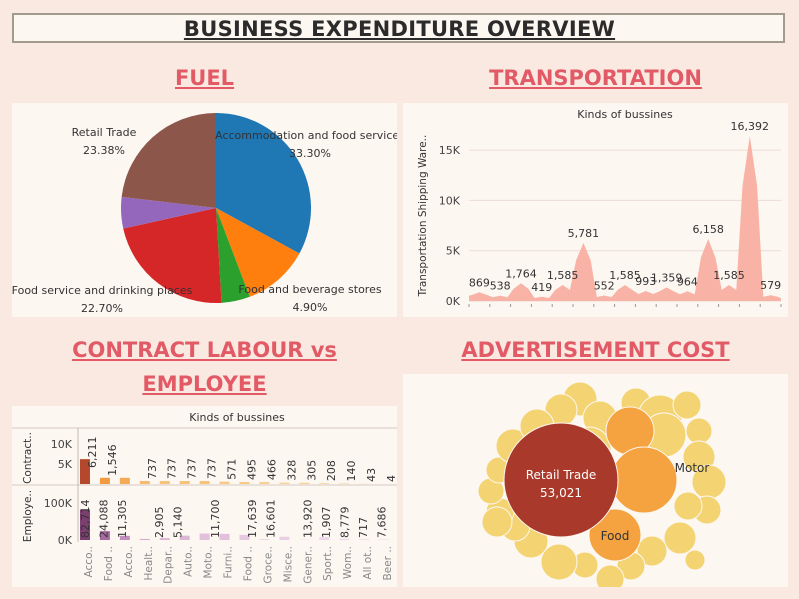  Describe the element at coordinates (595, 350) in the screenshot. I see `advertisement-heading: ADVERTISEMENT COST` at that location.